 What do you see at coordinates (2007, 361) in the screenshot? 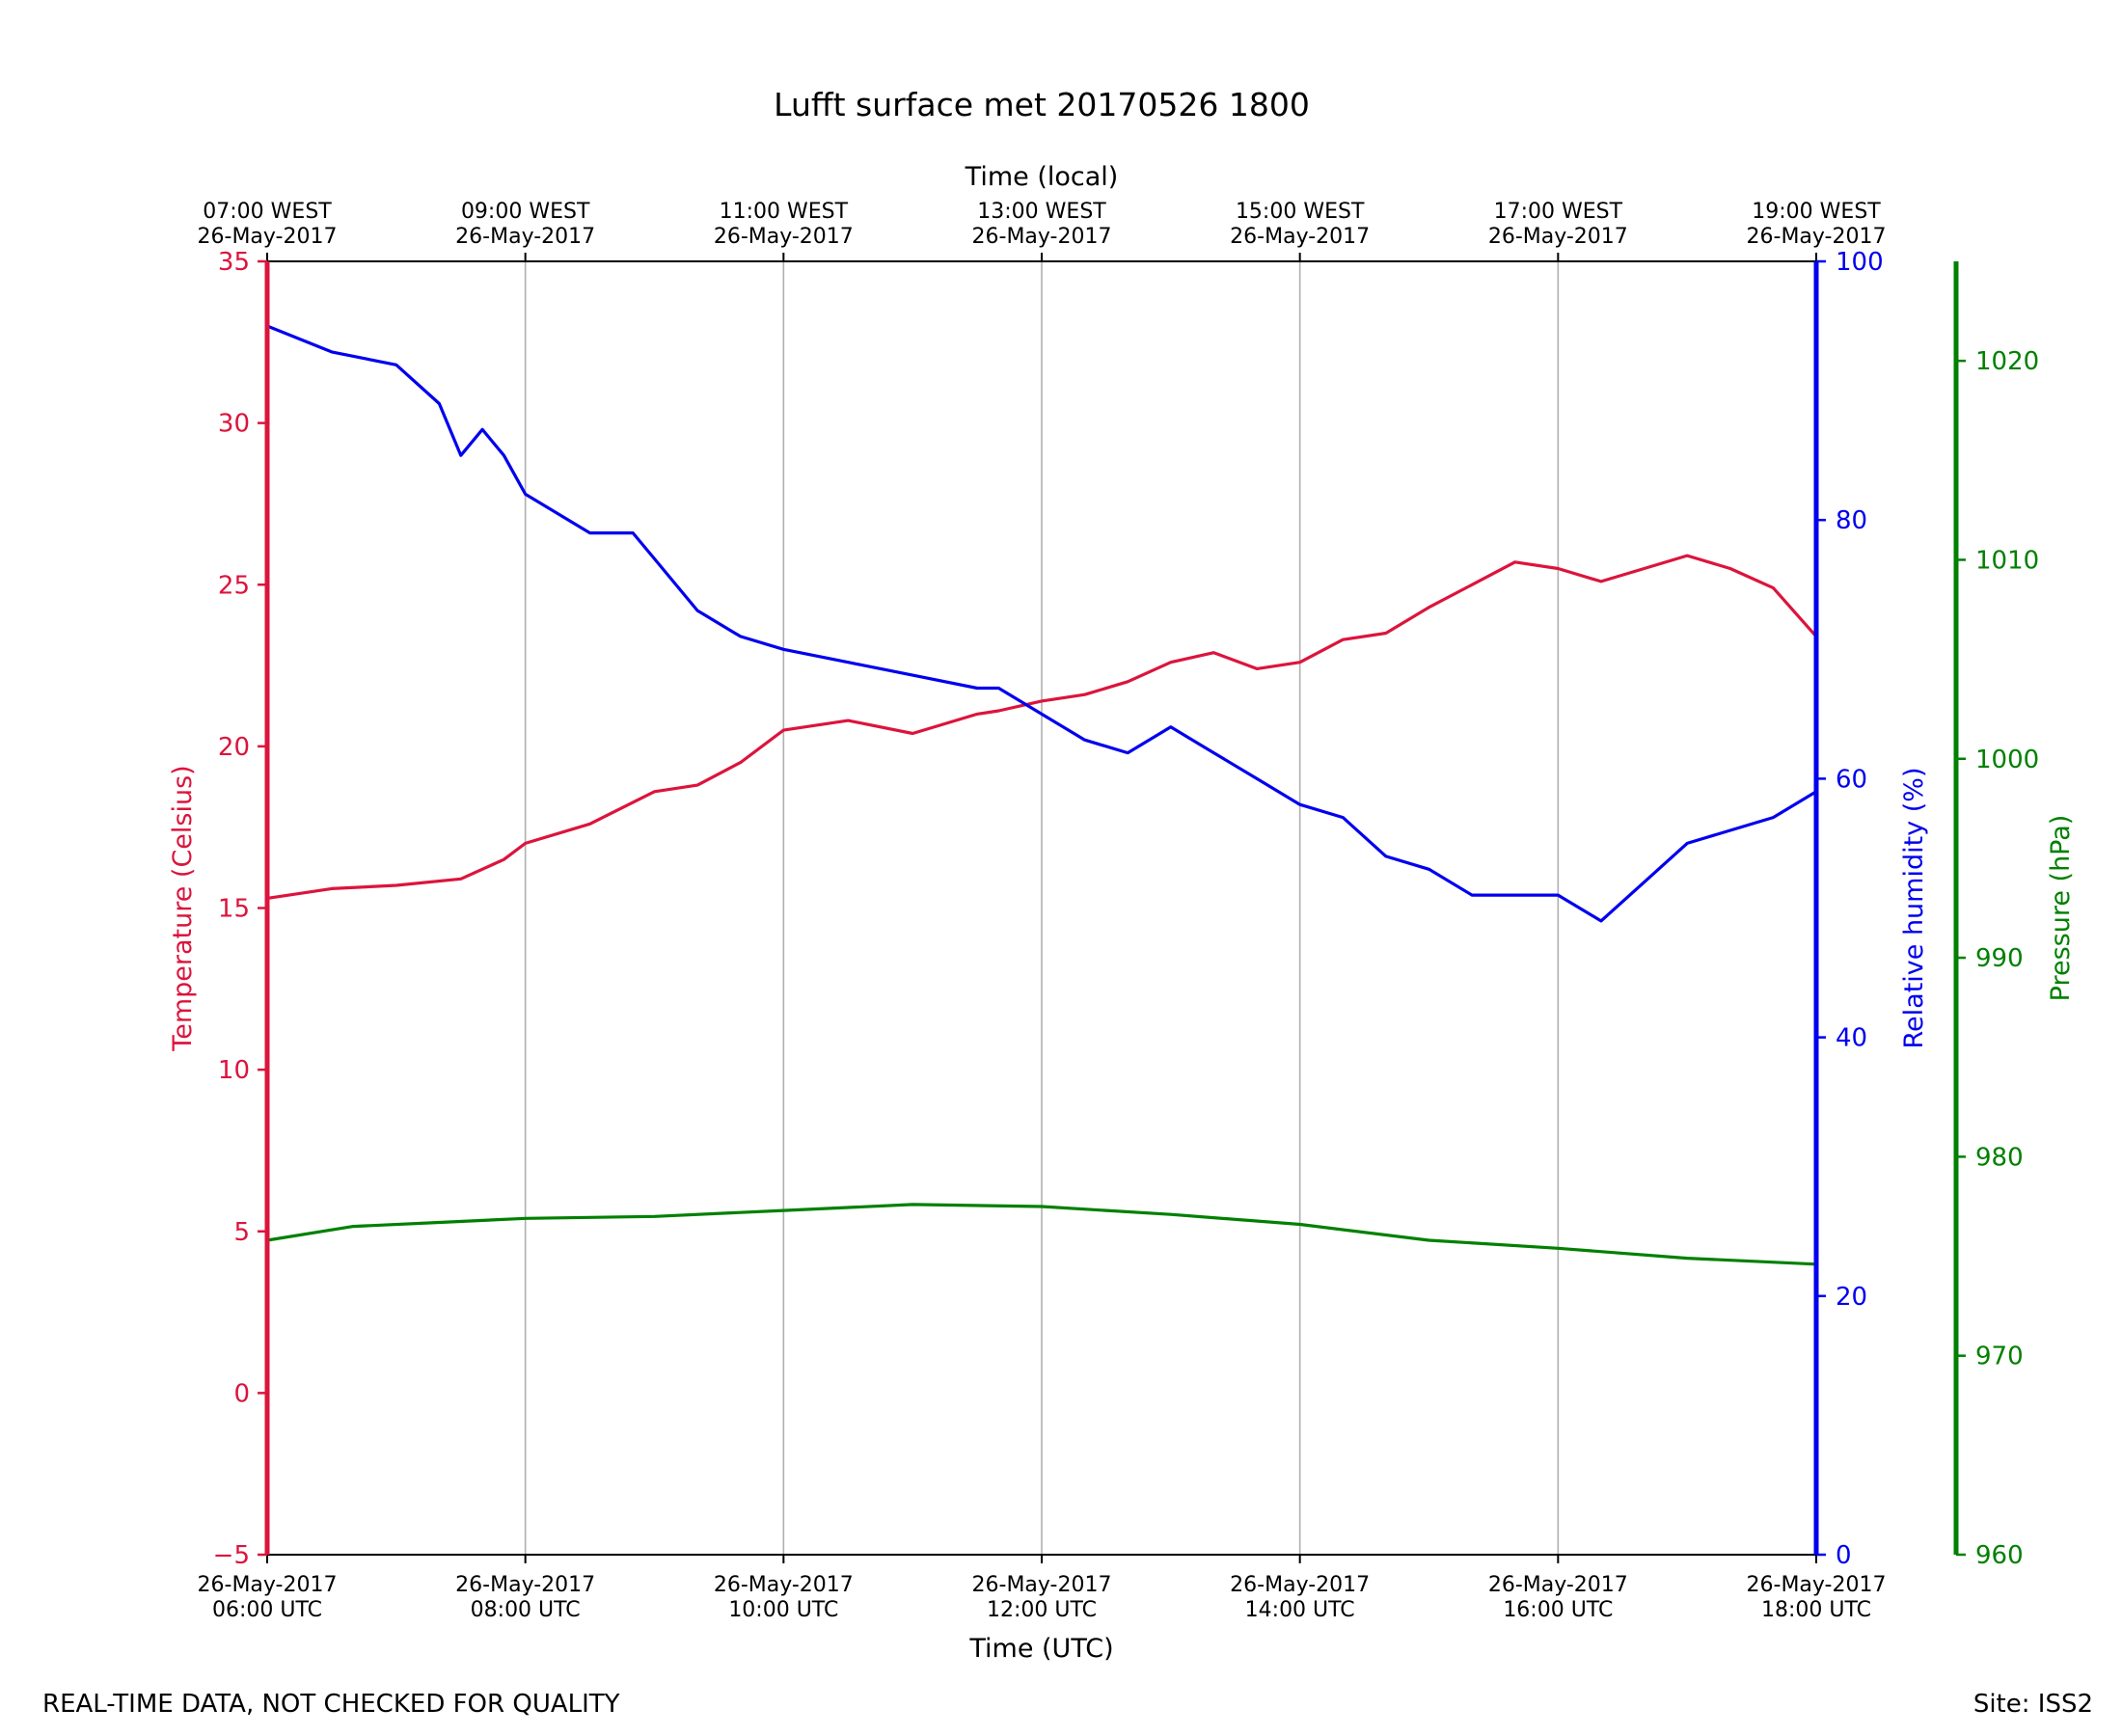
I see `pressure-tick-label: 1020` at bounding box center [2007, 361].